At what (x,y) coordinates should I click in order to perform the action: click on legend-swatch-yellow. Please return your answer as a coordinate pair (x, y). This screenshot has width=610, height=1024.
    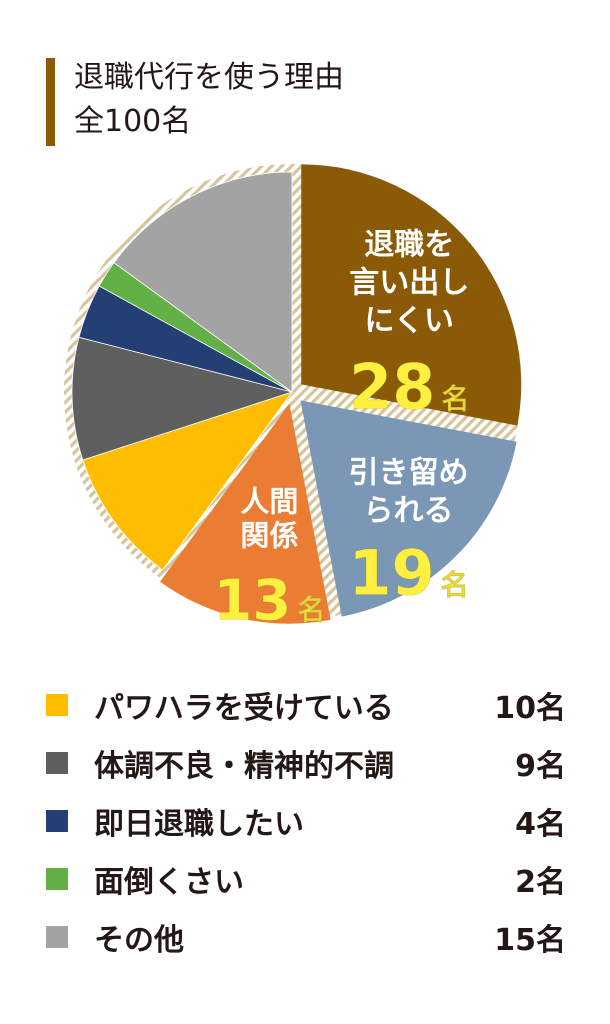
    Looking at the image, I should click on (57, 705).